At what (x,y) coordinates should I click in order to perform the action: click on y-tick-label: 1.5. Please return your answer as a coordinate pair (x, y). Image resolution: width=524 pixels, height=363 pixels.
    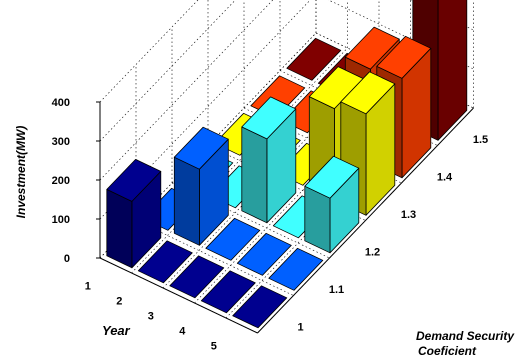
    Looking at the image, I should click on (480, 140).